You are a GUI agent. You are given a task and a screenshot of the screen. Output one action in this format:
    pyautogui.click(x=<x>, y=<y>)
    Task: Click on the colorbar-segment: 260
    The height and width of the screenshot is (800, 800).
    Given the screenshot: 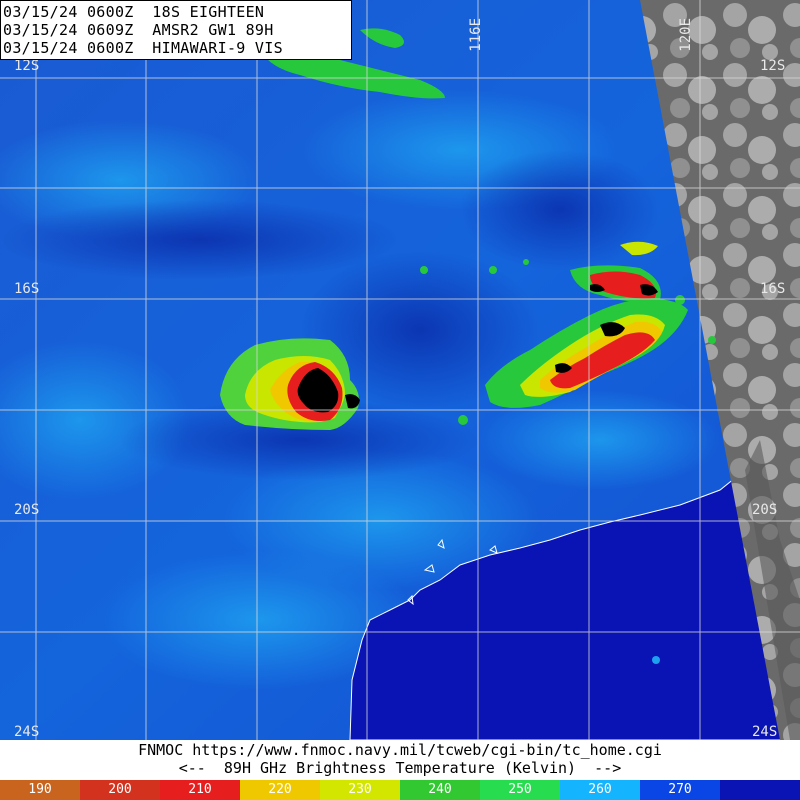 What is the action you would take?
    pyautogui.click(x=600, y=790)
    